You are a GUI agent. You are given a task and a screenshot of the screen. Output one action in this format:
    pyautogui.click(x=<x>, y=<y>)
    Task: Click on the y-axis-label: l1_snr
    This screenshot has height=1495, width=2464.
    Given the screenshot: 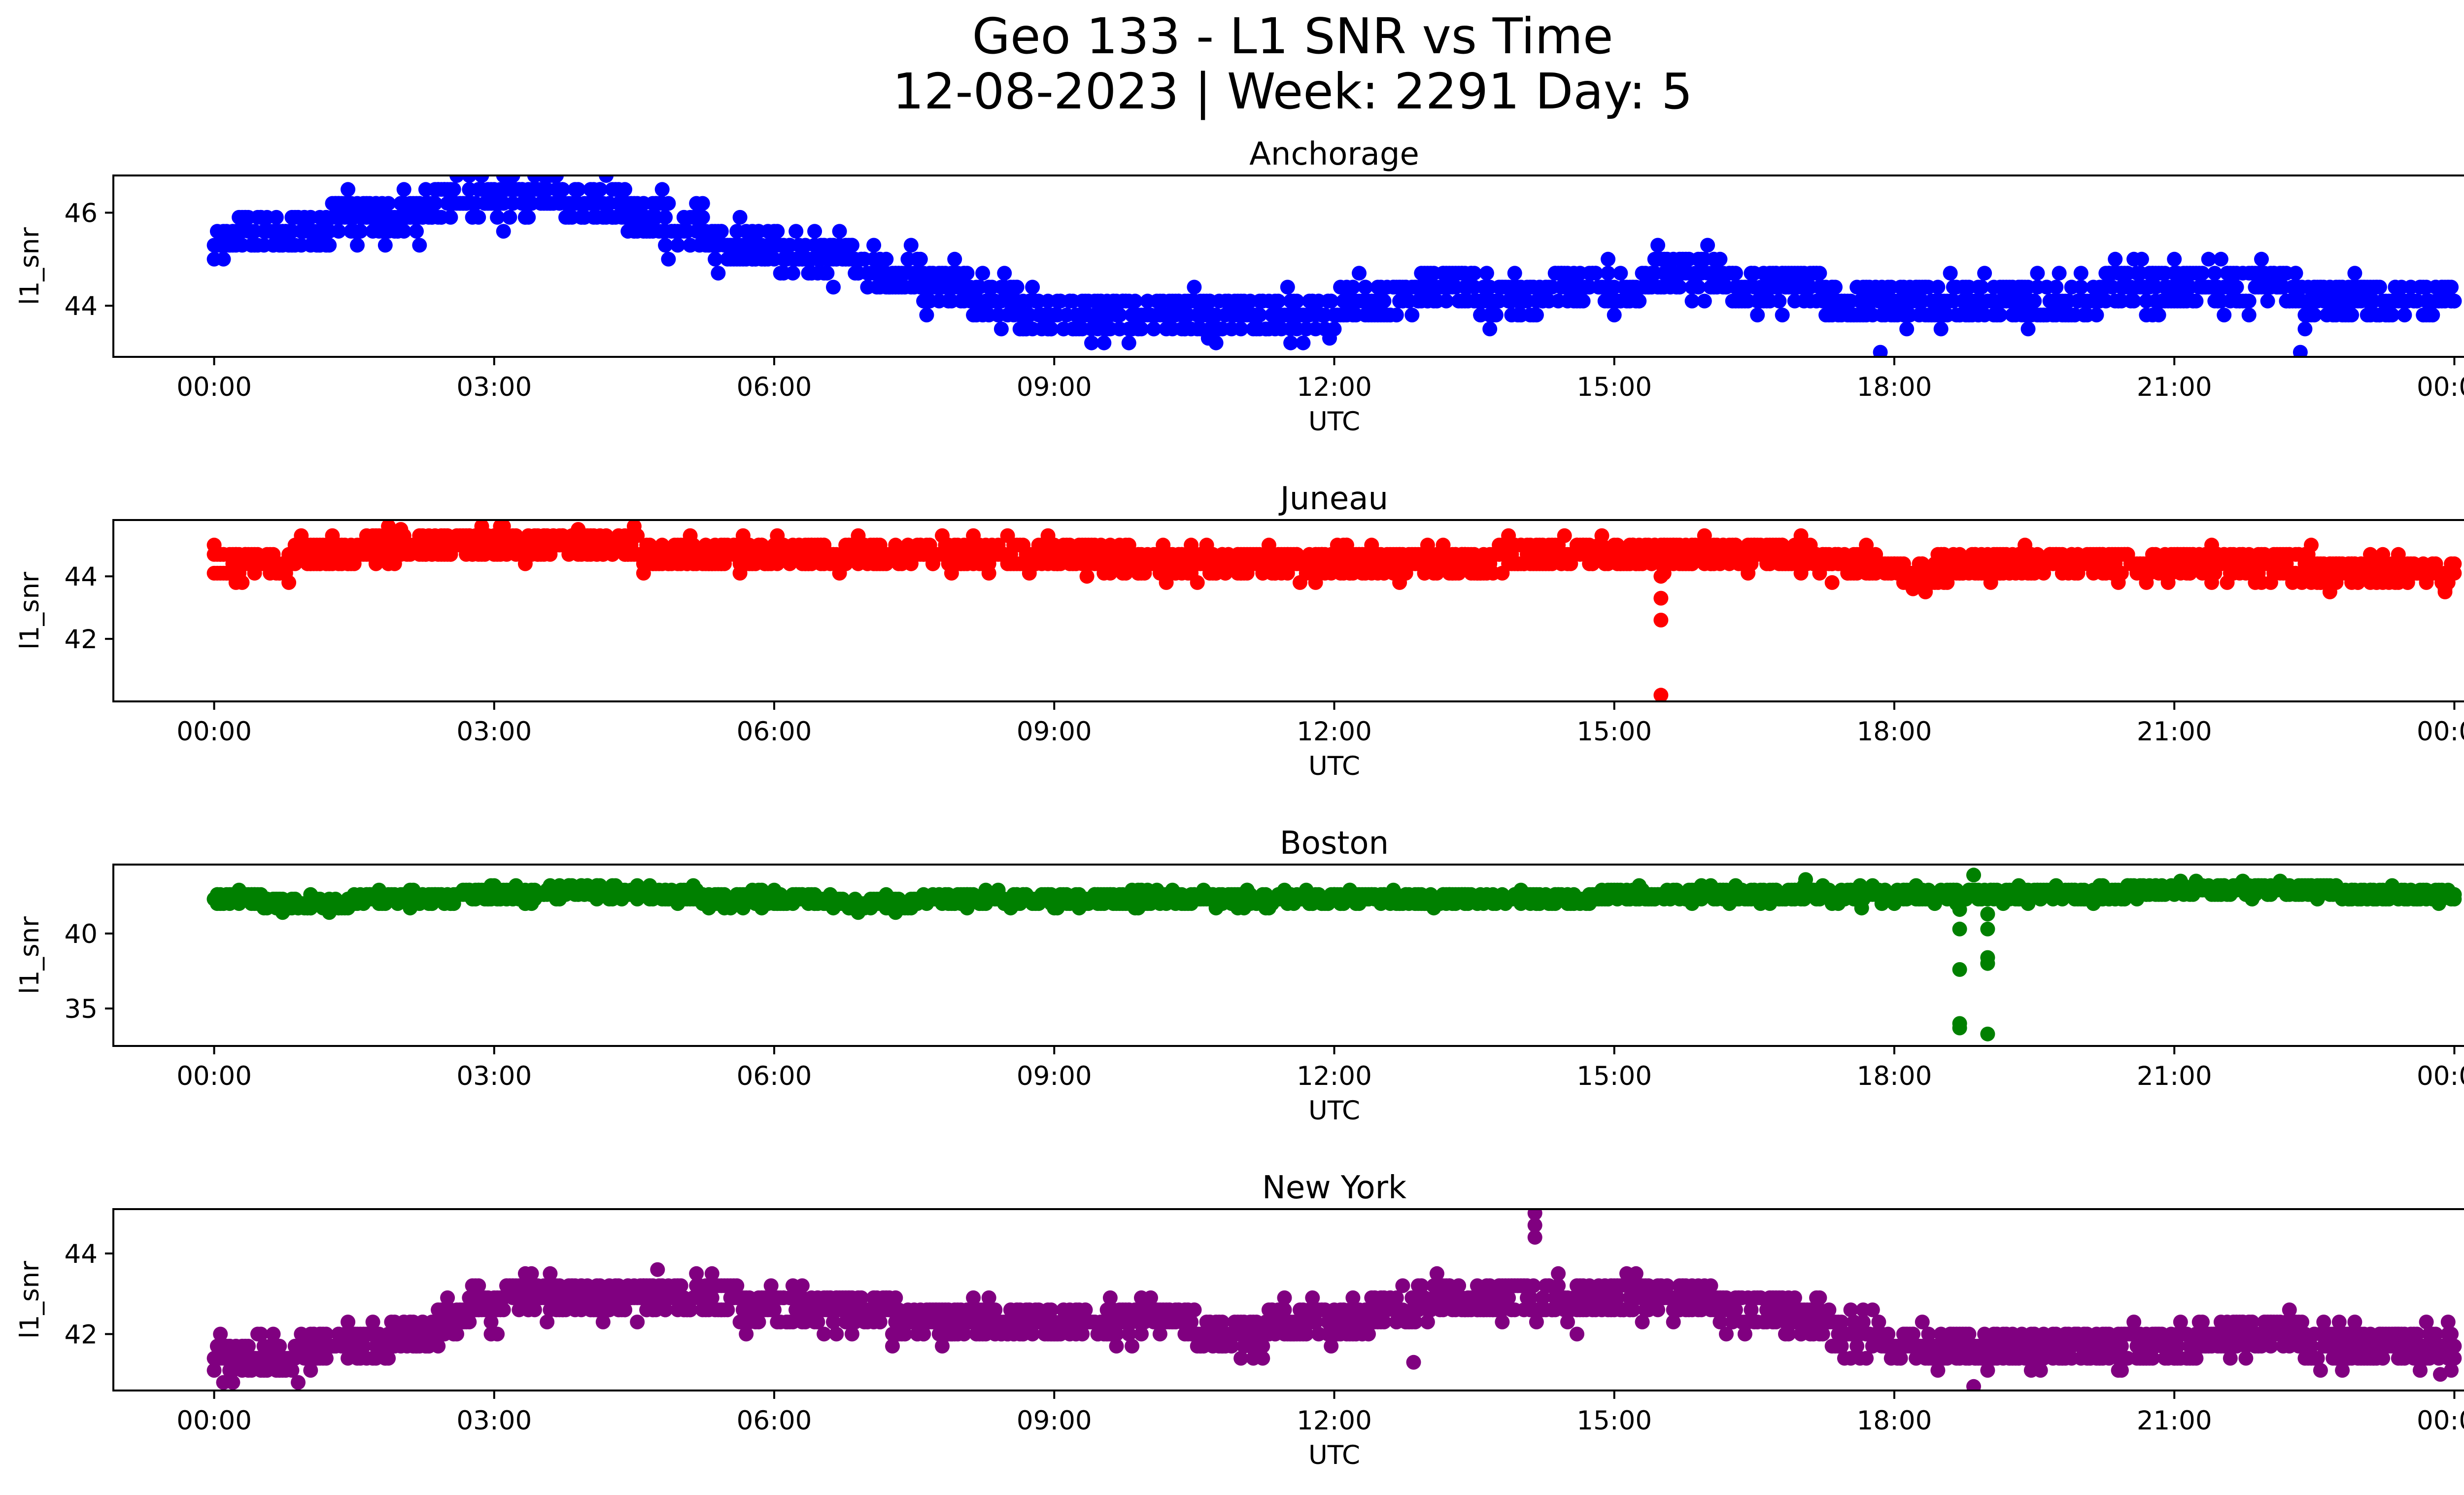 What is the action you would take?
    pyautogui.click(x=30, y=266)
    